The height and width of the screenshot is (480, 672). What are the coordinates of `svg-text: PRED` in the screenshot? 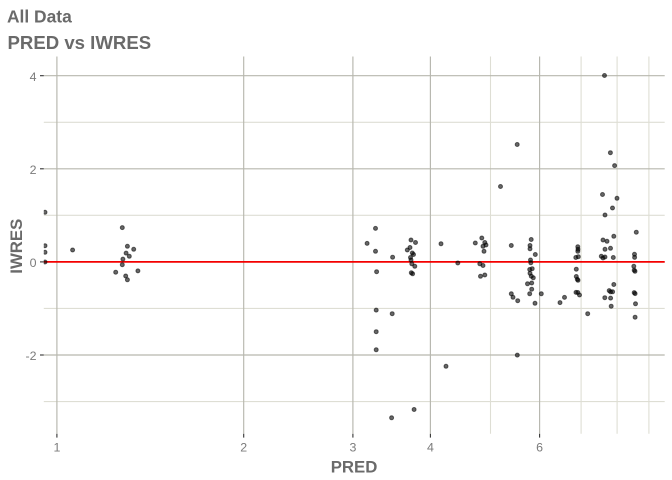 It's located at (354, 466).